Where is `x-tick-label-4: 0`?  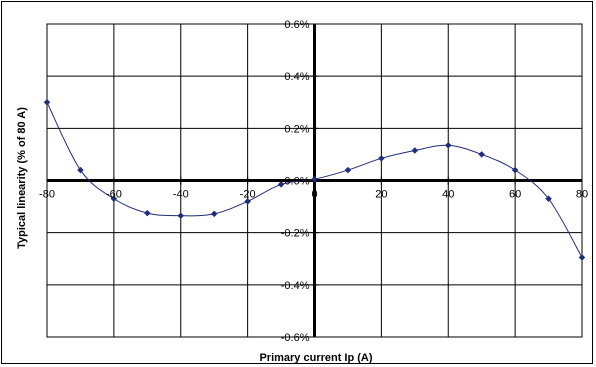 x-tick-label-4: 0 is located at coordinates (314, 195).